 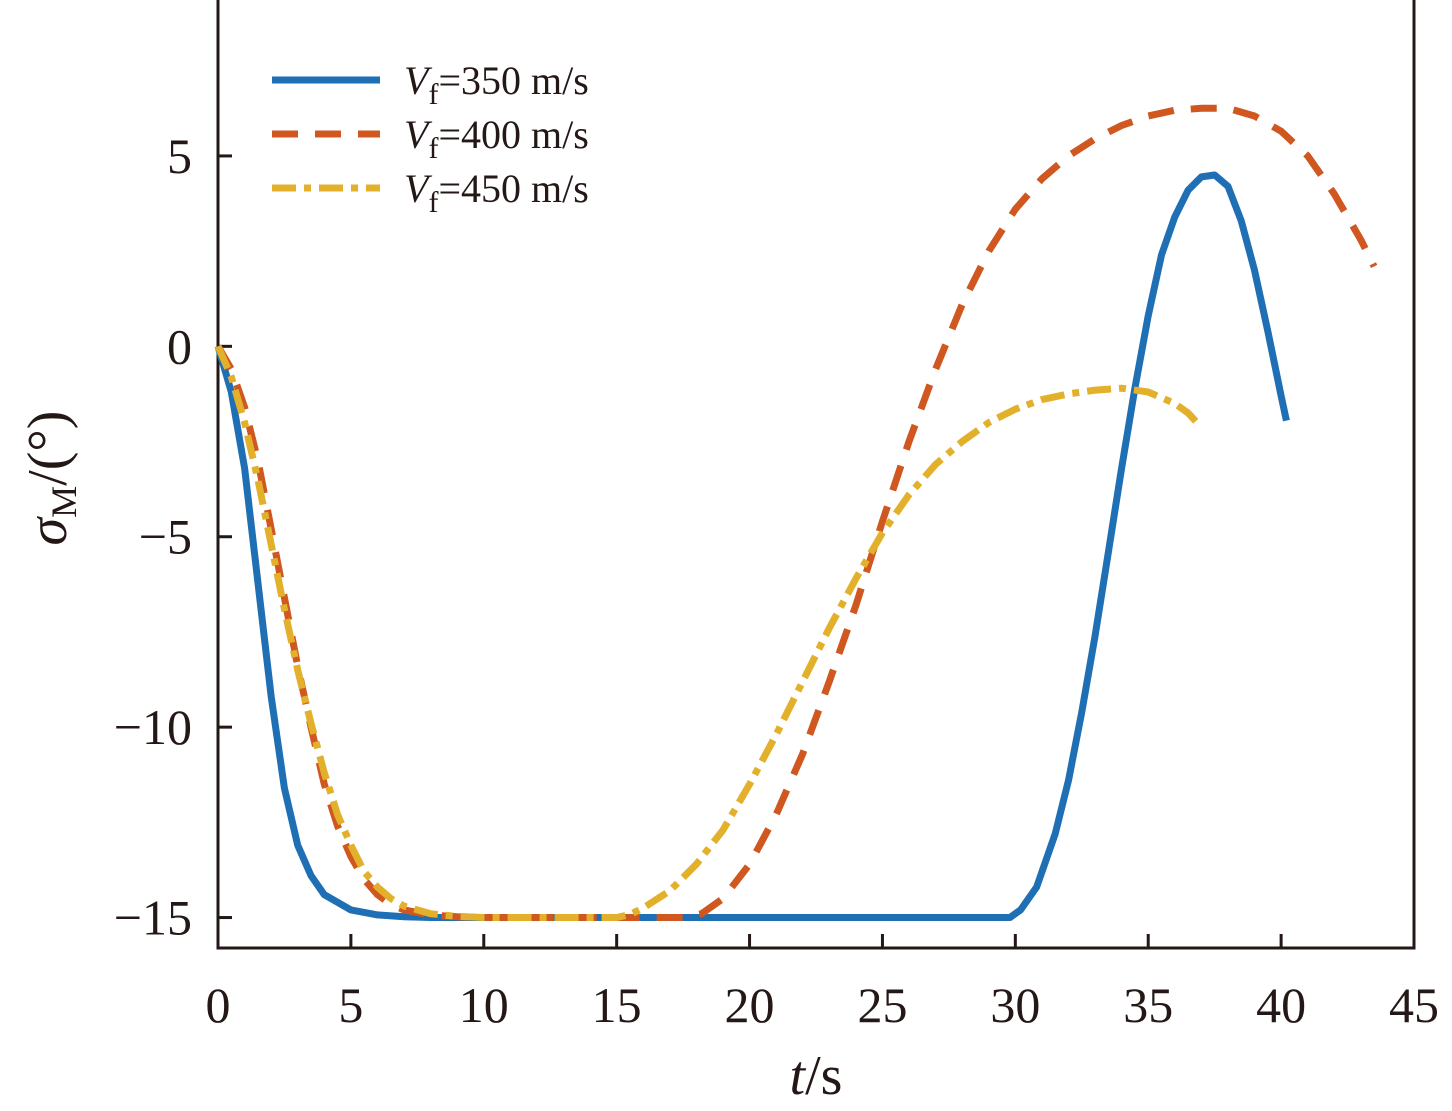 I want to click on legend-label-1: Vf=350 m/s, so click(x=496, y=84).